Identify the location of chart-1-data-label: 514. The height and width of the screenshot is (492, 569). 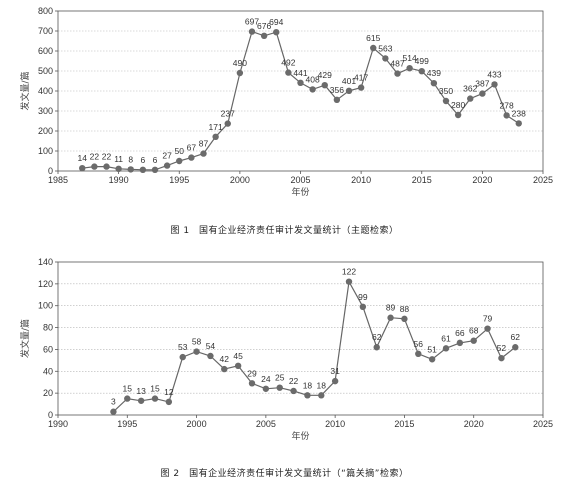
(410, 58).